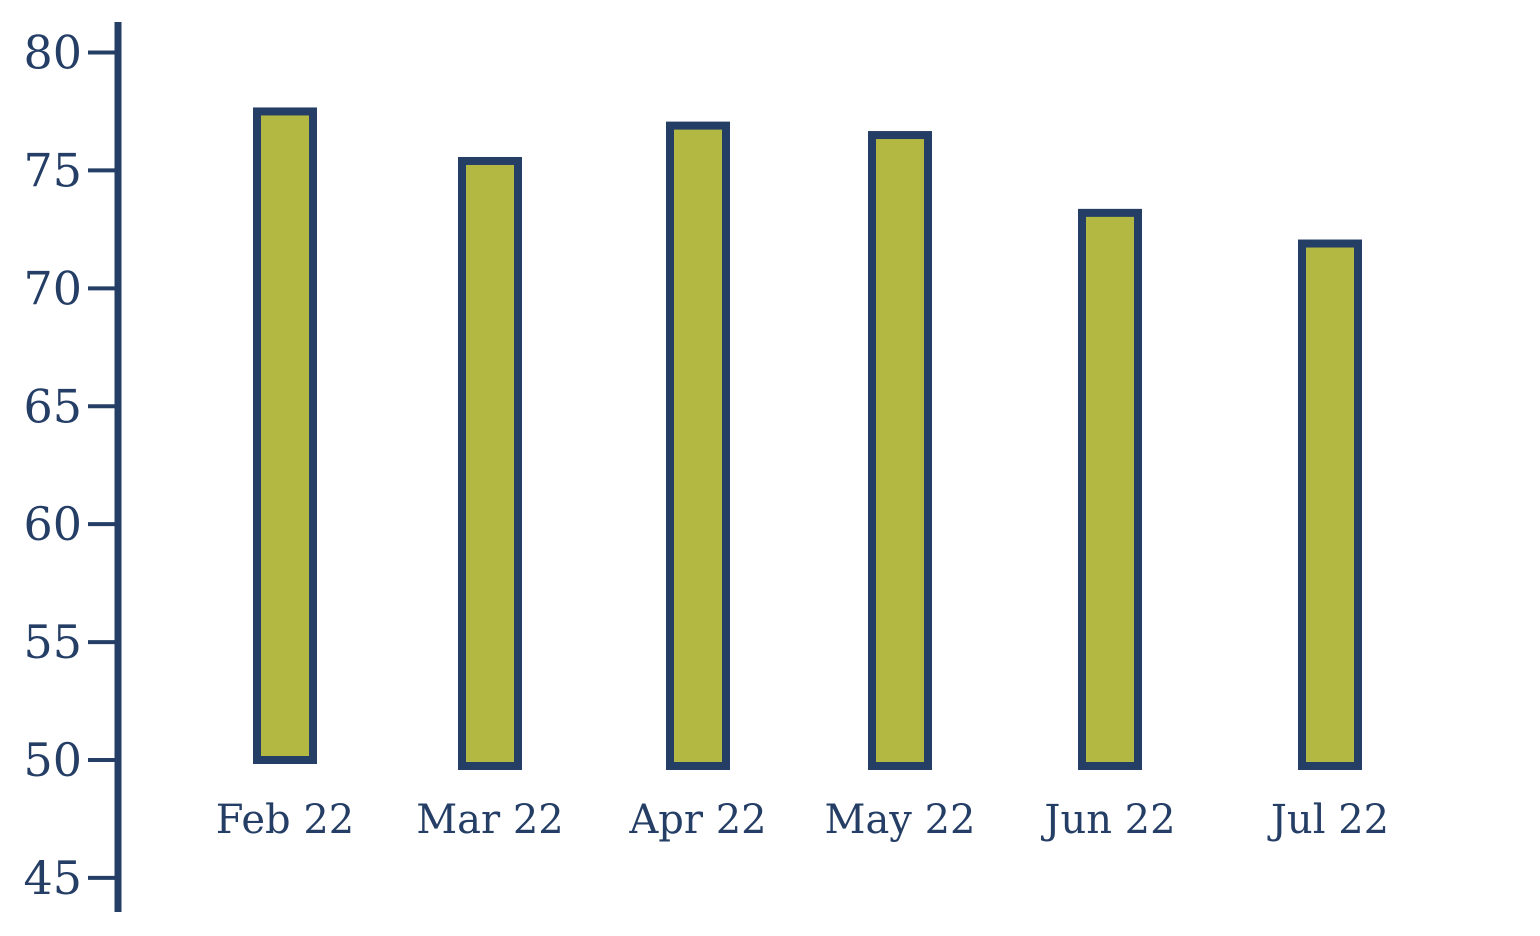  What do you see at coordinates (490, 820) in the screenshot?
I see `x-category-label: Mar 22` at bounding box center [490, 820].